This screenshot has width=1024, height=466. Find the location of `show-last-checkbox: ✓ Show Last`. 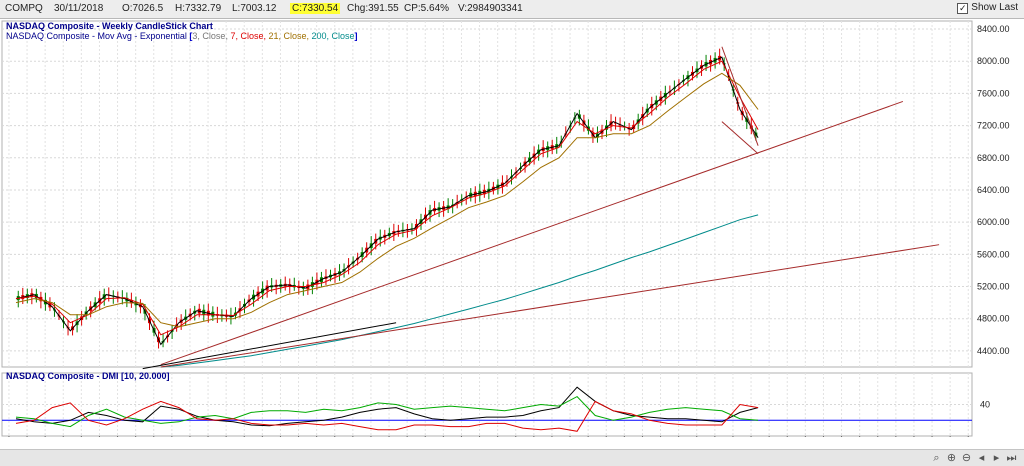

show-last-checkbox: ✓ Show Last is located at coordinates (987, 8).